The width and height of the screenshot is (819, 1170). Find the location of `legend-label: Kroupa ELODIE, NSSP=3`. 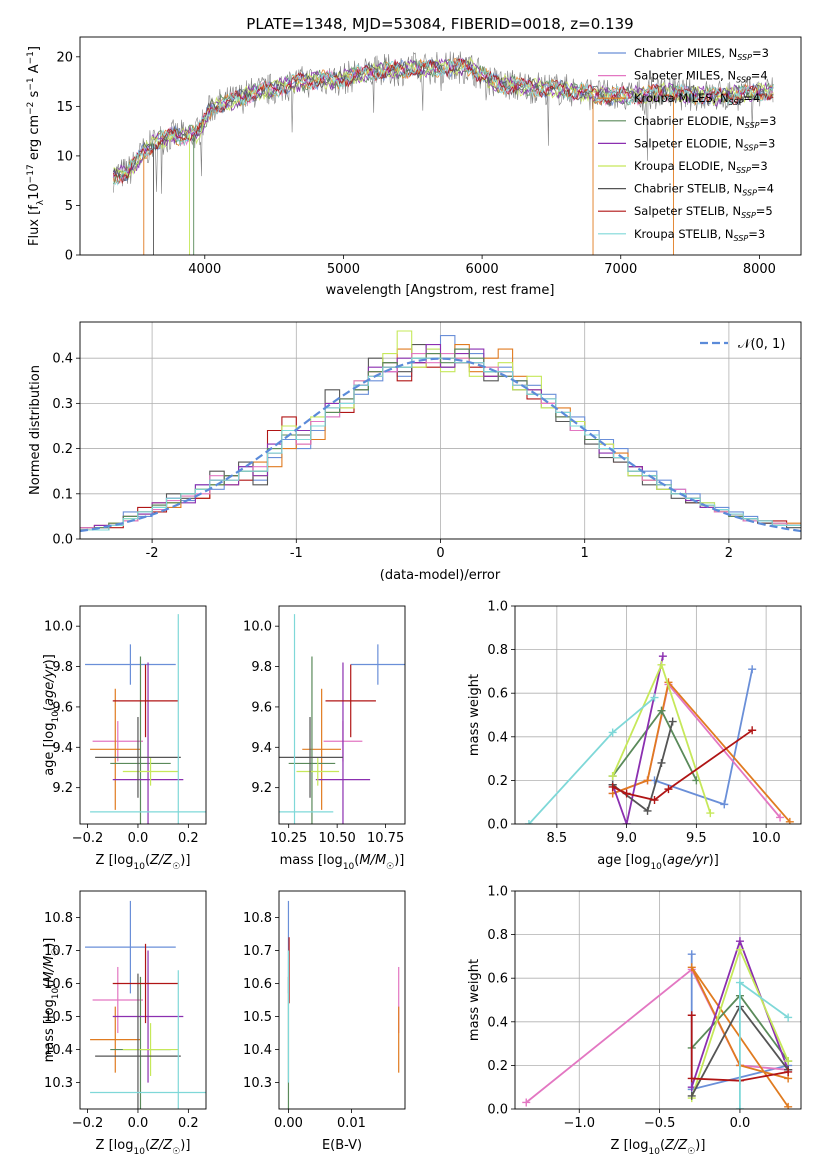

legend-label: Kroupa ELODIE, NSSP=3 is located at coordinates (701, 167).